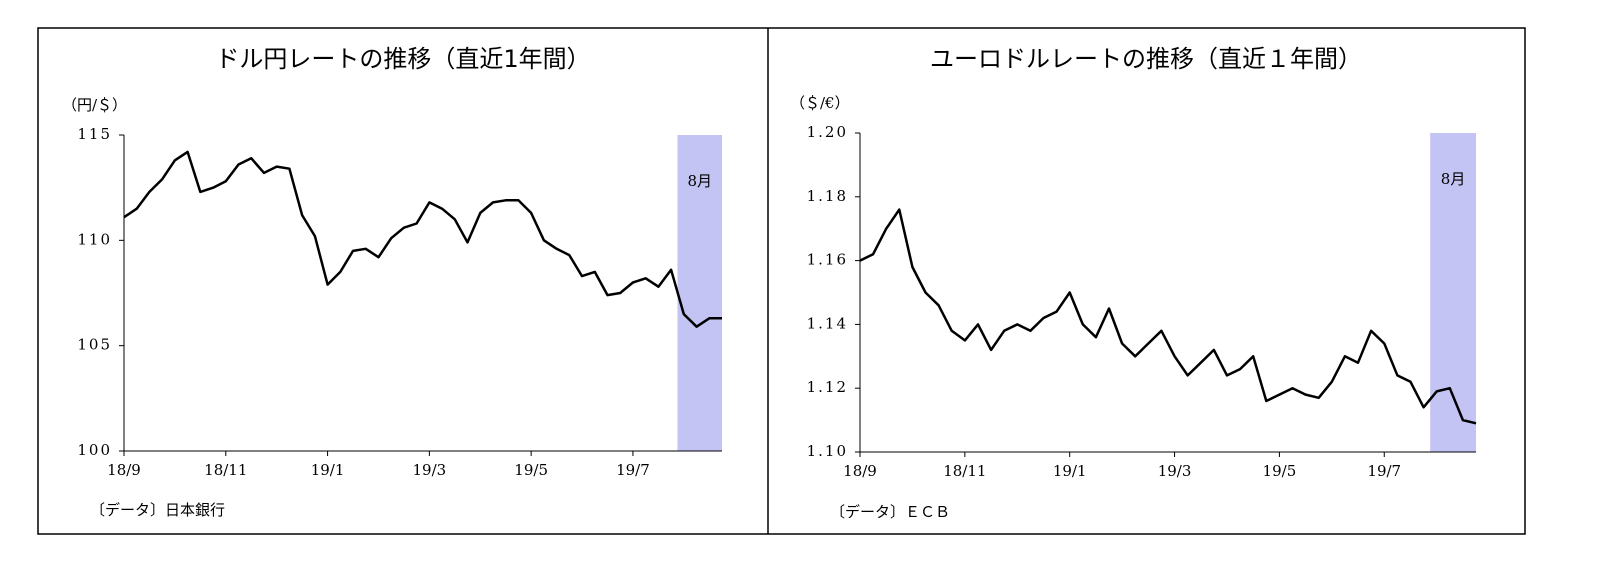 This screenshot has width=1617, height=584. Describe the element at coordinates (402, 59) in the screenshot. I see `chart-title: ドル円レートの推移（直近1年間）` at that location.